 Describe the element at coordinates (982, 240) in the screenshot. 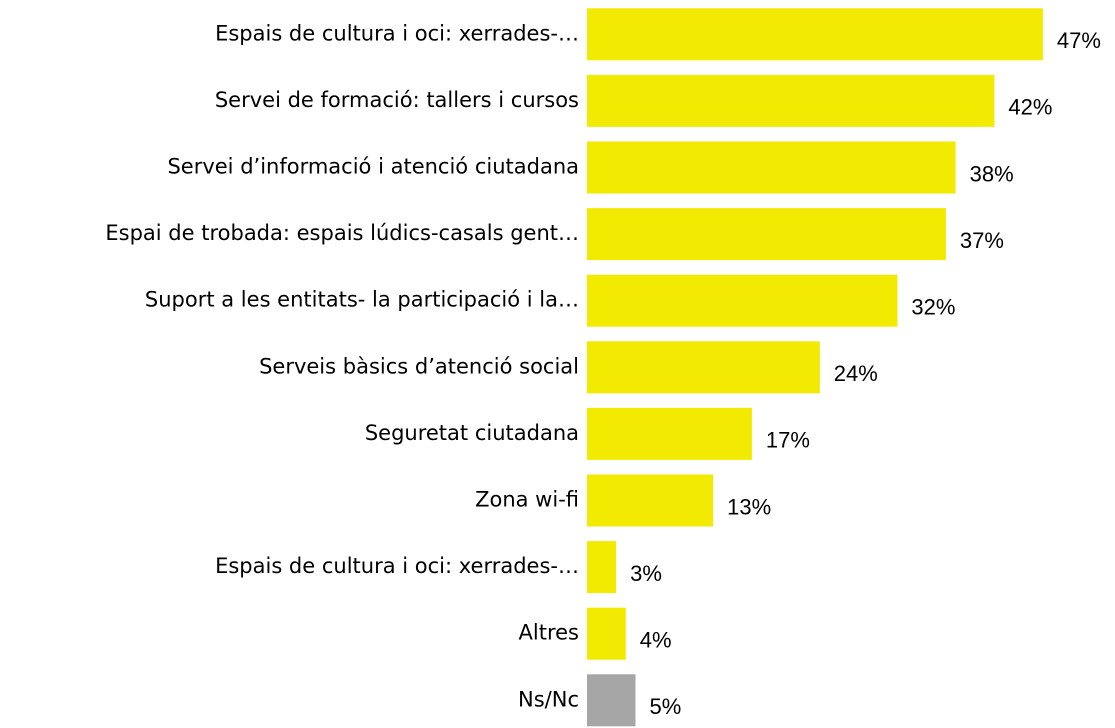

I see `value-label: 37%` at that location.